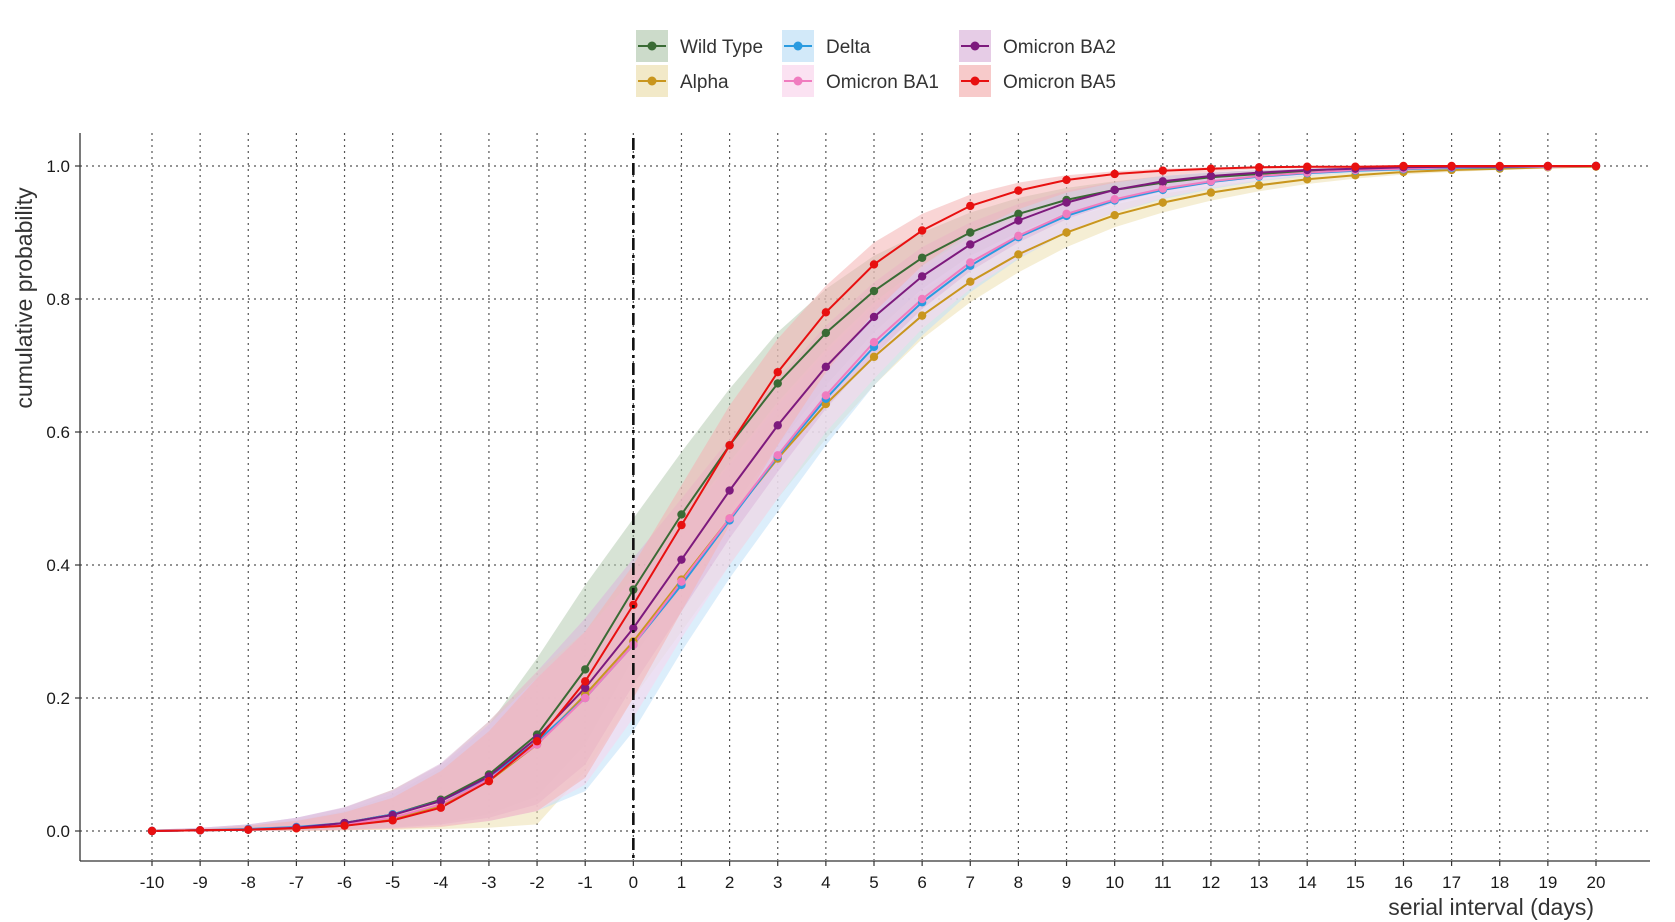  I want to click on legend-item-omicron-ba2: Omicron BA2, so click(1037, 46).